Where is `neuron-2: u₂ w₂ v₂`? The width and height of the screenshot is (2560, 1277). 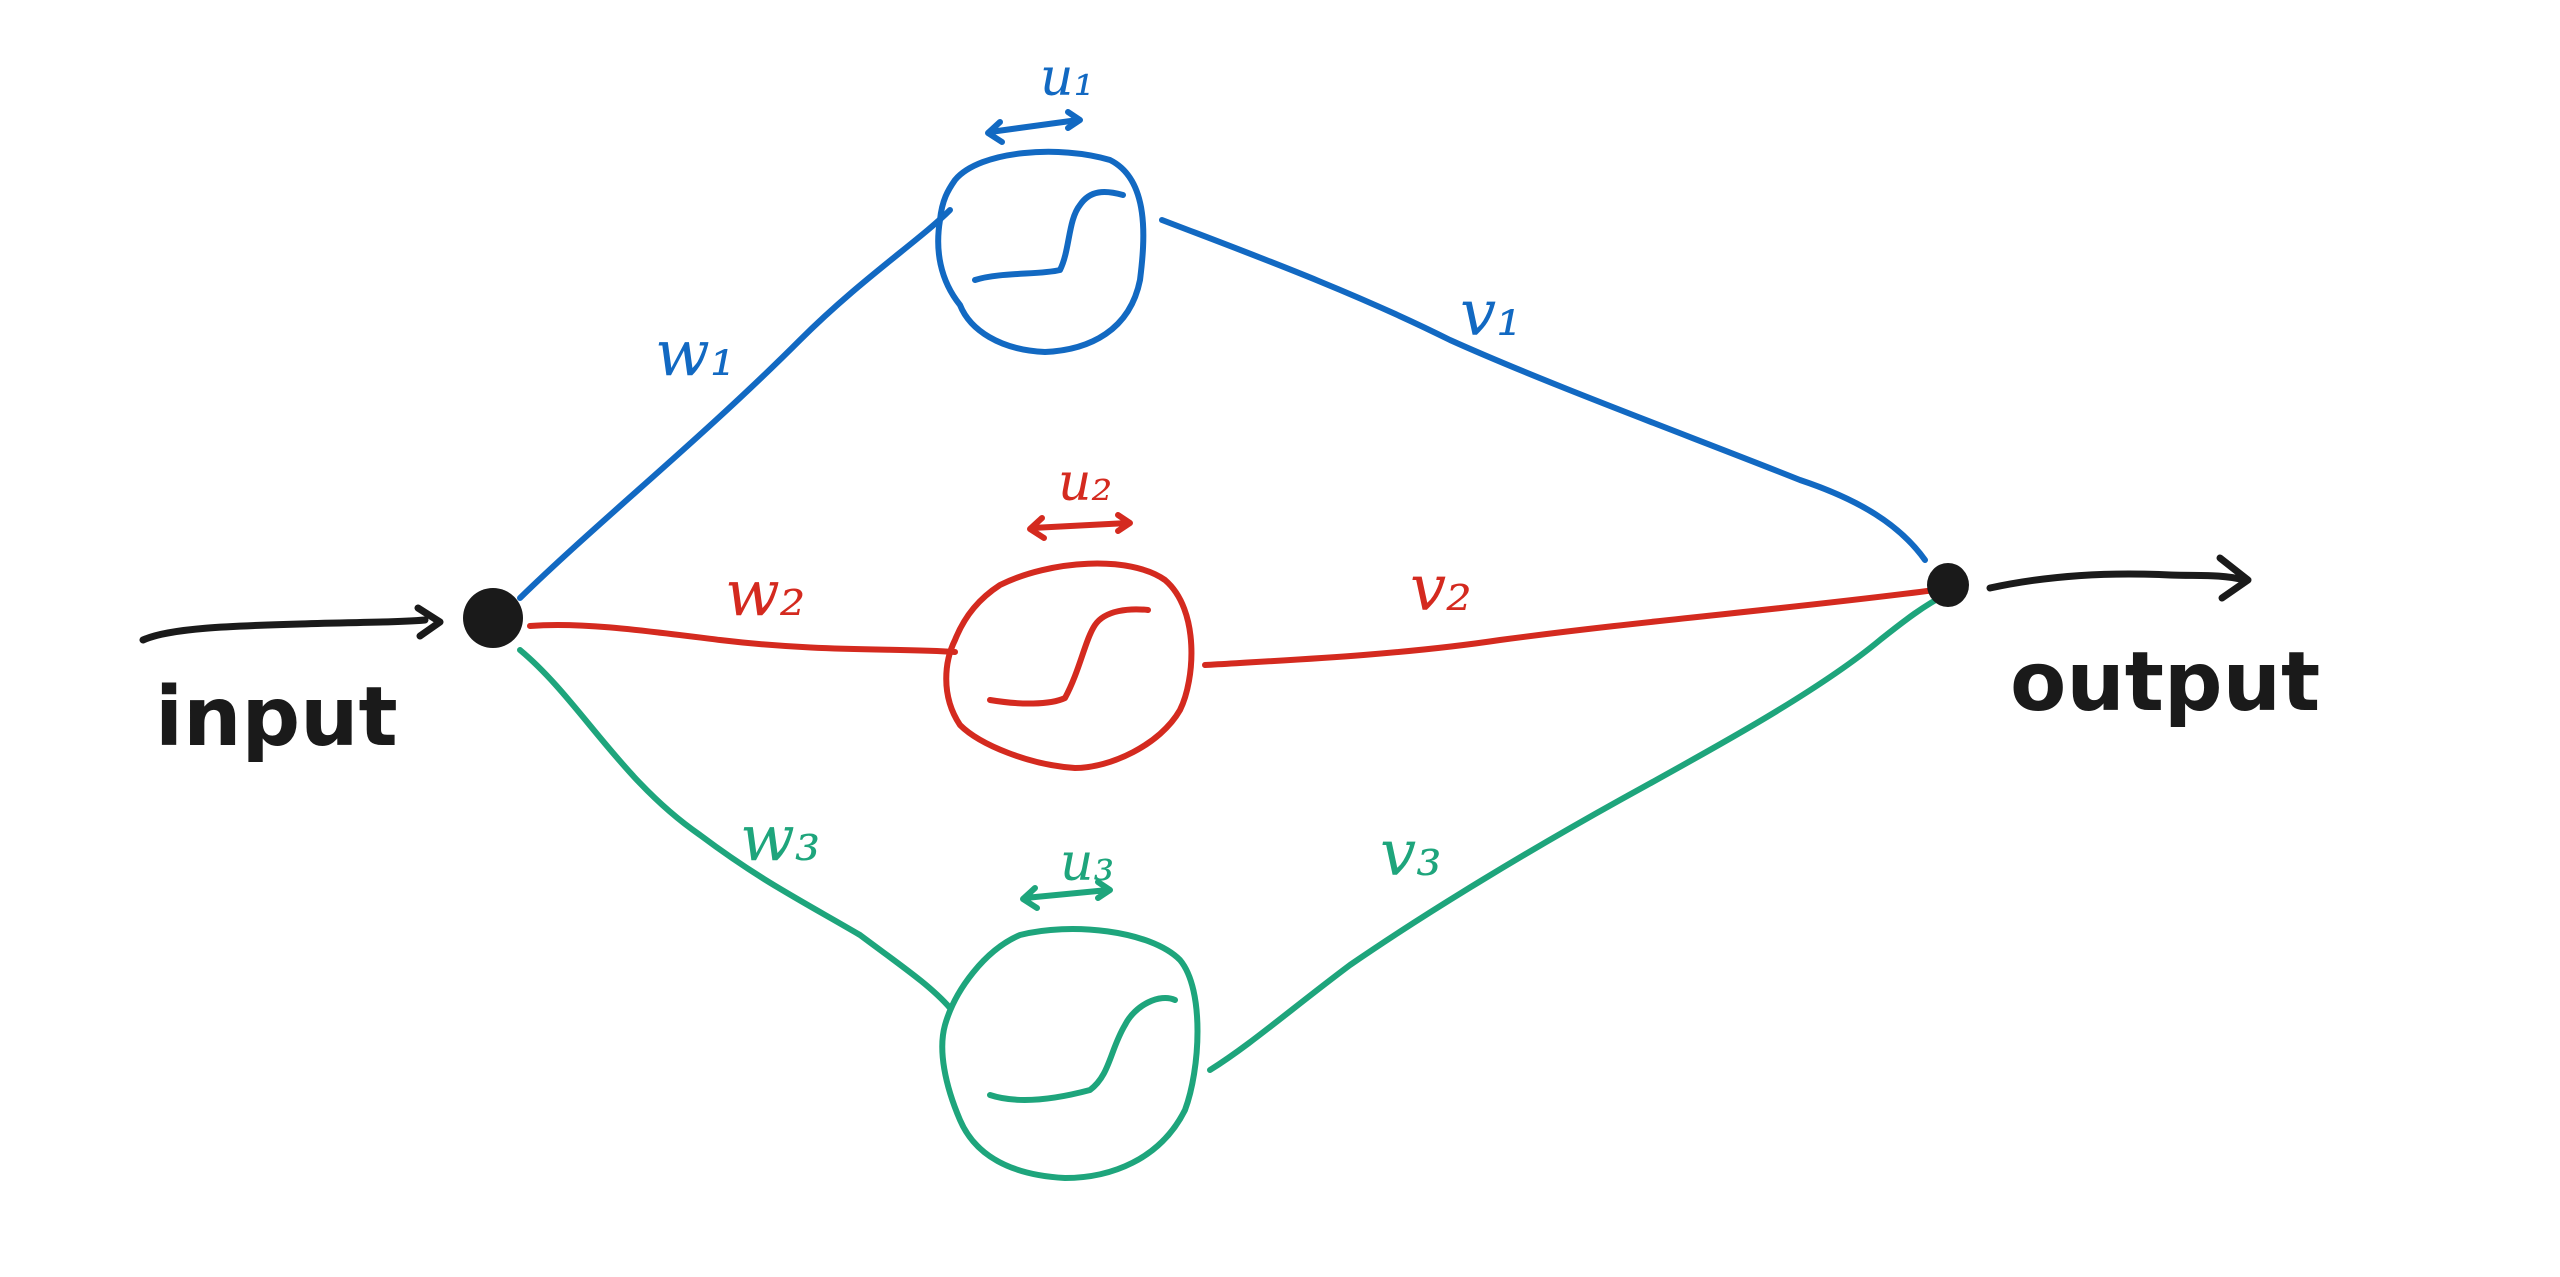
neuron-2: u₂ w₂ v₂ is located at coordinates (1232, 612).